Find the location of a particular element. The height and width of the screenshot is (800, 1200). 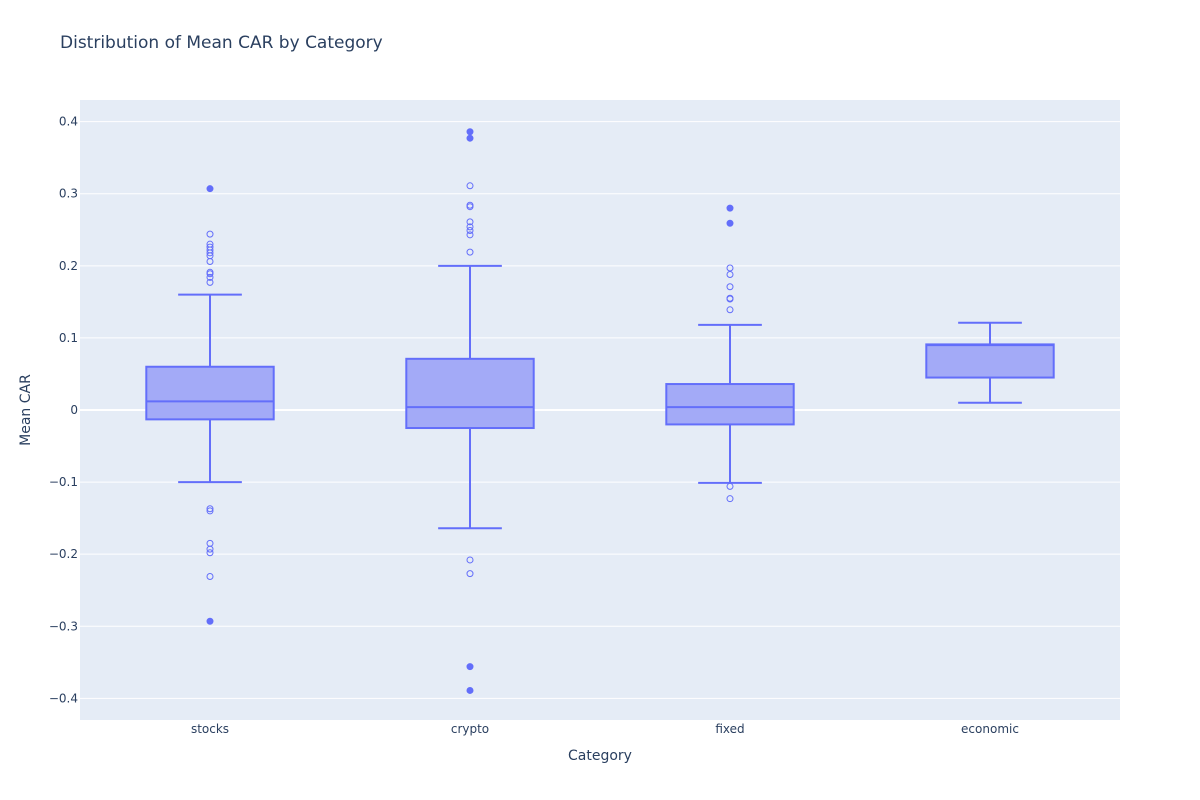

box-crypto is located at coordinates (470, 411).